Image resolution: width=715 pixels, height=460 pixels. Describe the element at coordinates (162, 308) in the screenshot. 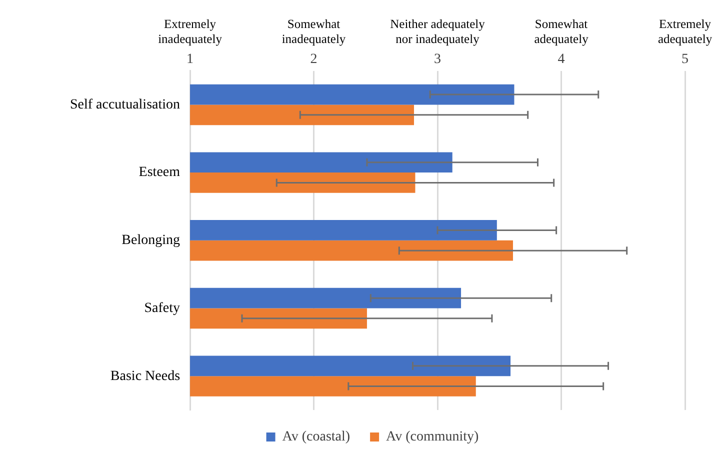

I see `y-tick-label: Safety` at that location.